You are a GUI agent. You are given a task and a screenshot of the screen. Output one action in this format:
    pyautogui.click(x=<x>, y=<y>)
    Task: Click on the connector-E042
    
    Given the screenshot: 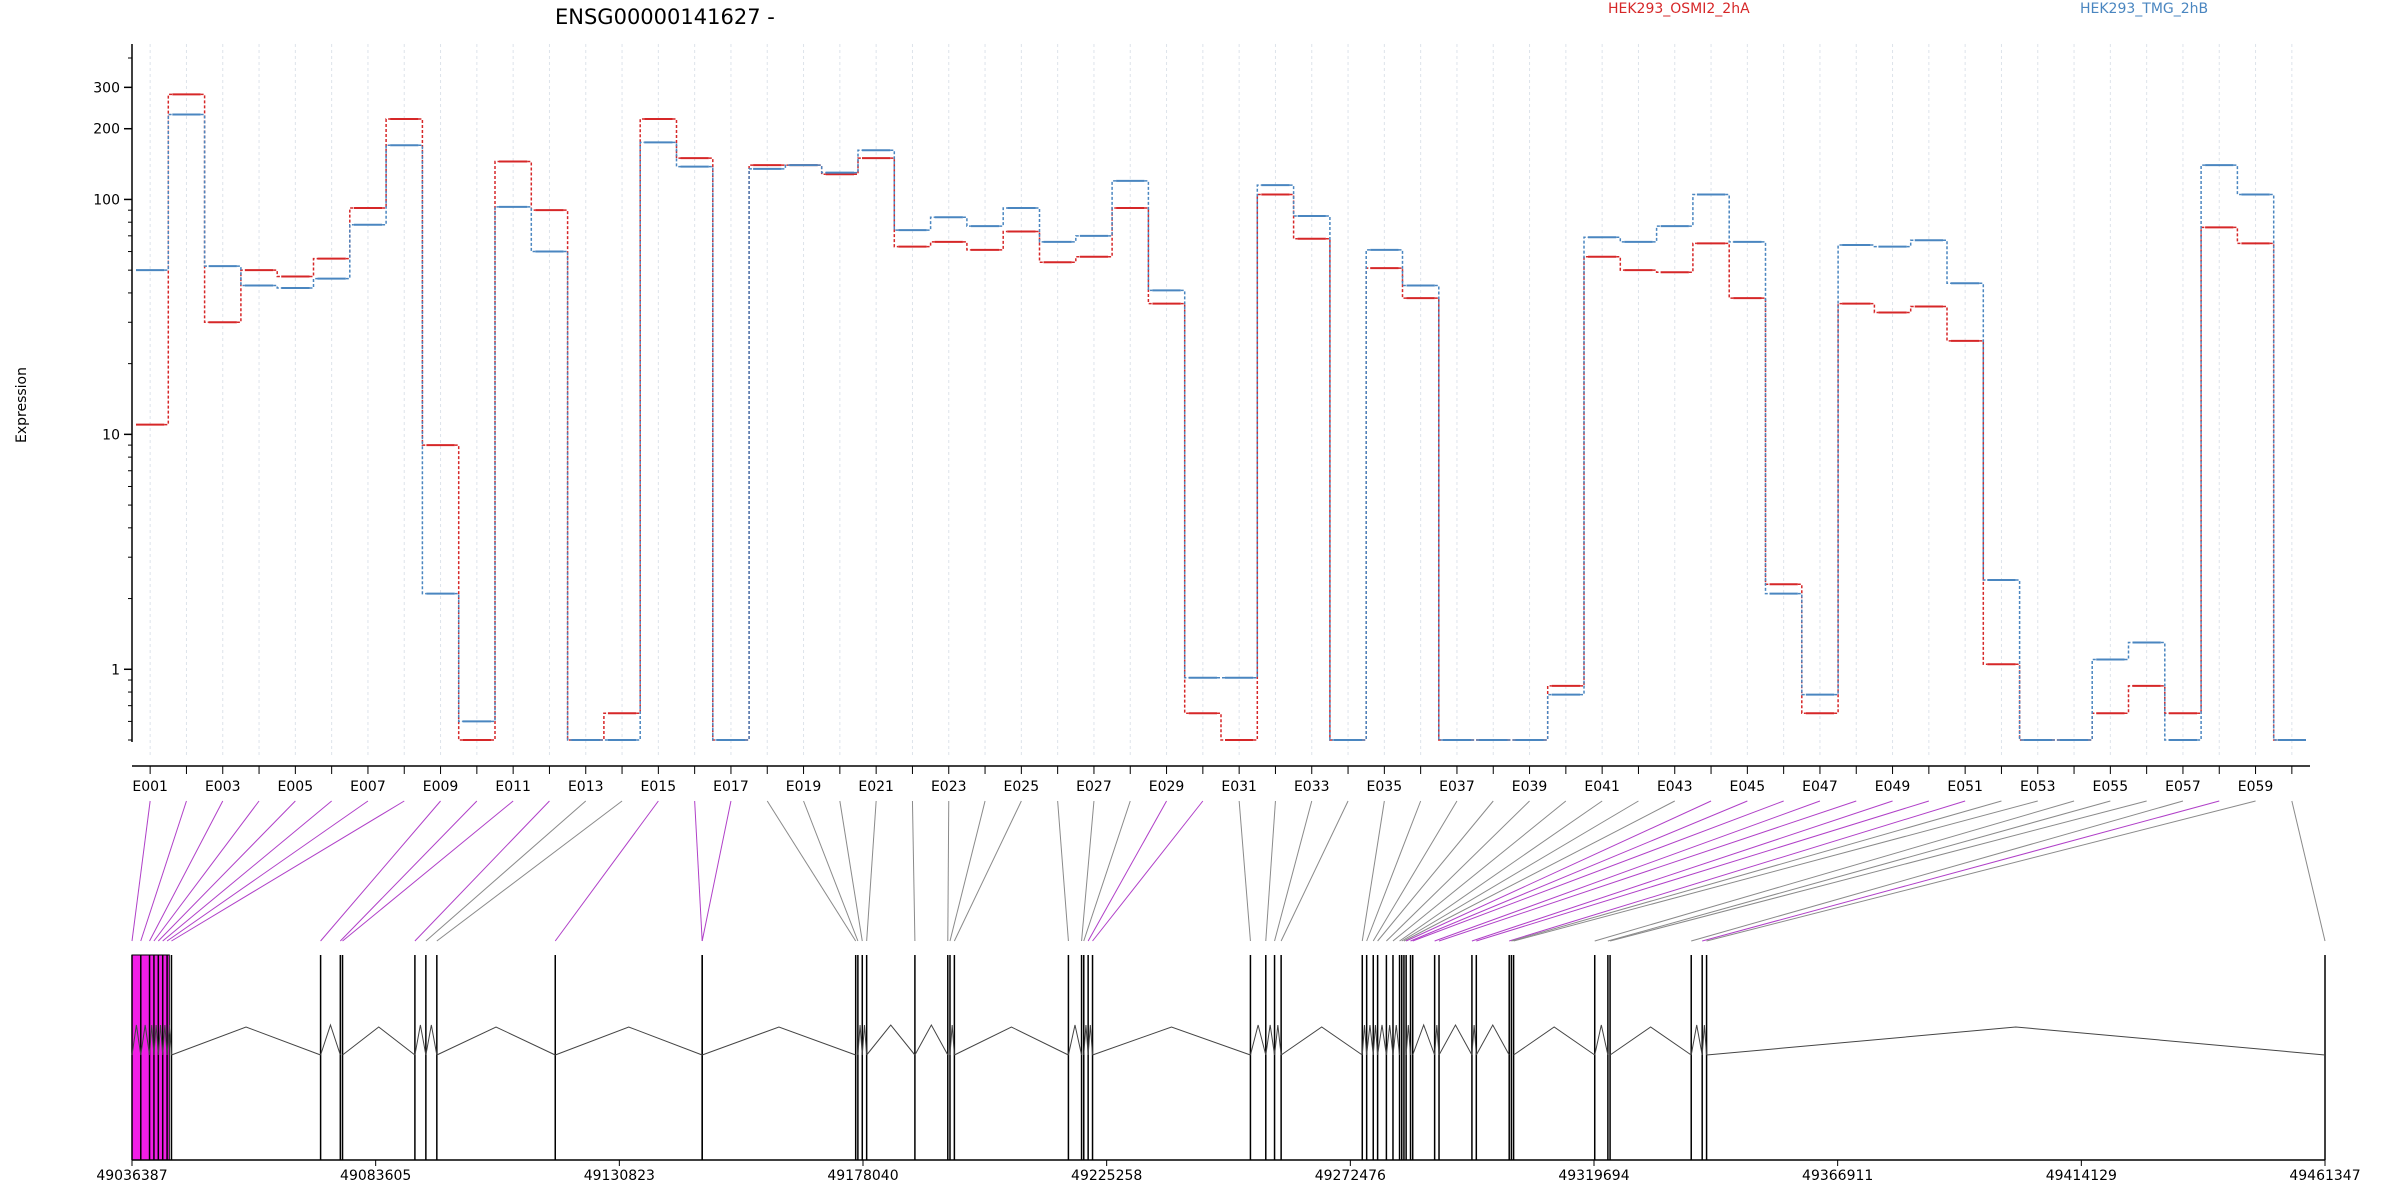 What is the action you would take?
    pyautogui.click(x=1520, y=871)
    